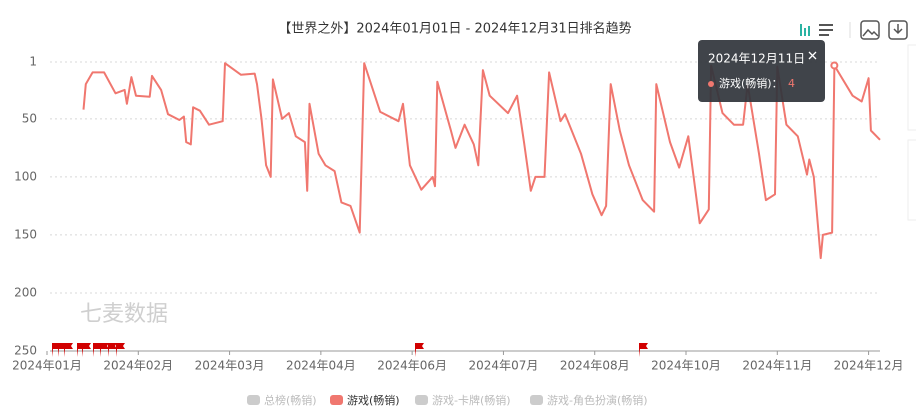 This screenshot has height=416, width=916. What do you see at coordinates (29, 118) in the screenshot?
I see `y-tick-label: 50` at bounding box center [29, 118].